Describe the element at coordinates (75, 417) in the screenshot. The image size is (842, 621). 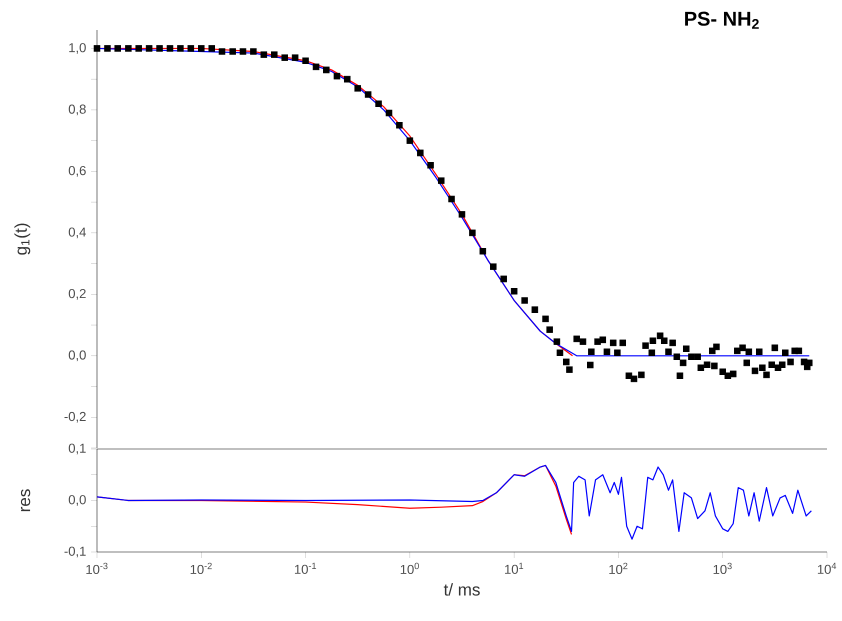
I see `y-tick-label: -0,2` at that location.